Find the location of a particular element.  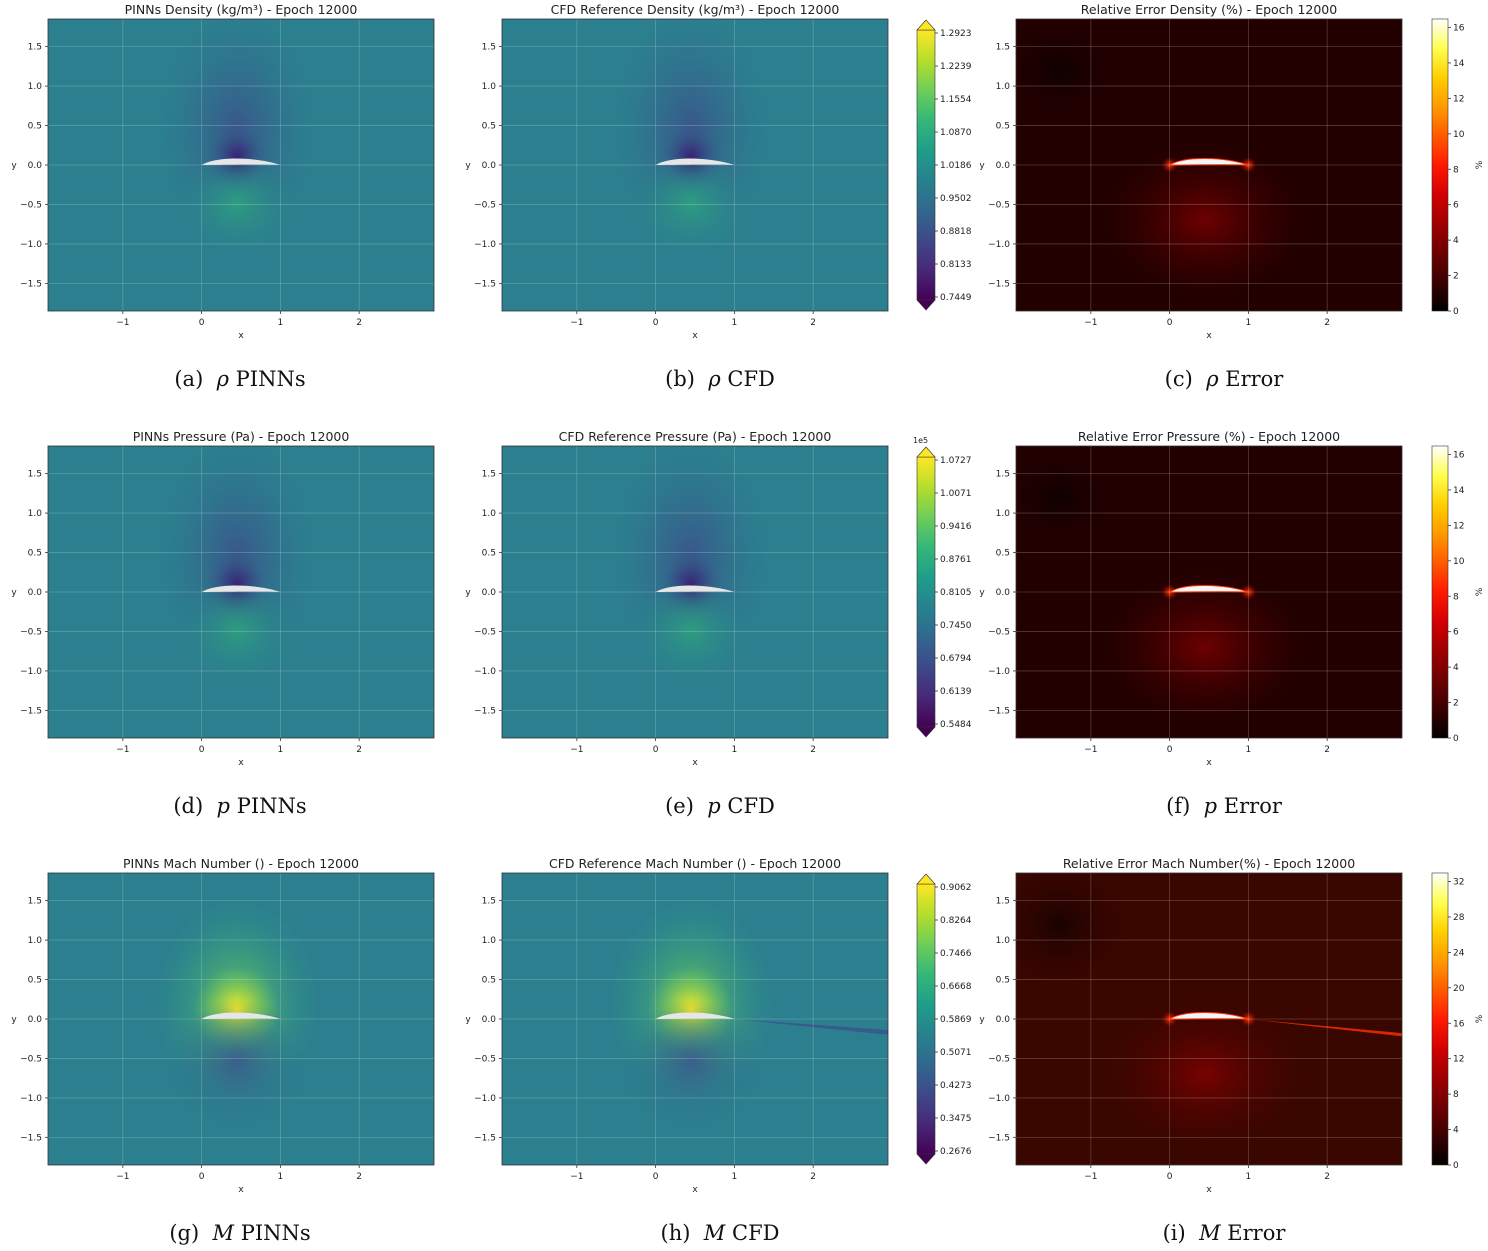

field-e is located at coordinates (695, 592).